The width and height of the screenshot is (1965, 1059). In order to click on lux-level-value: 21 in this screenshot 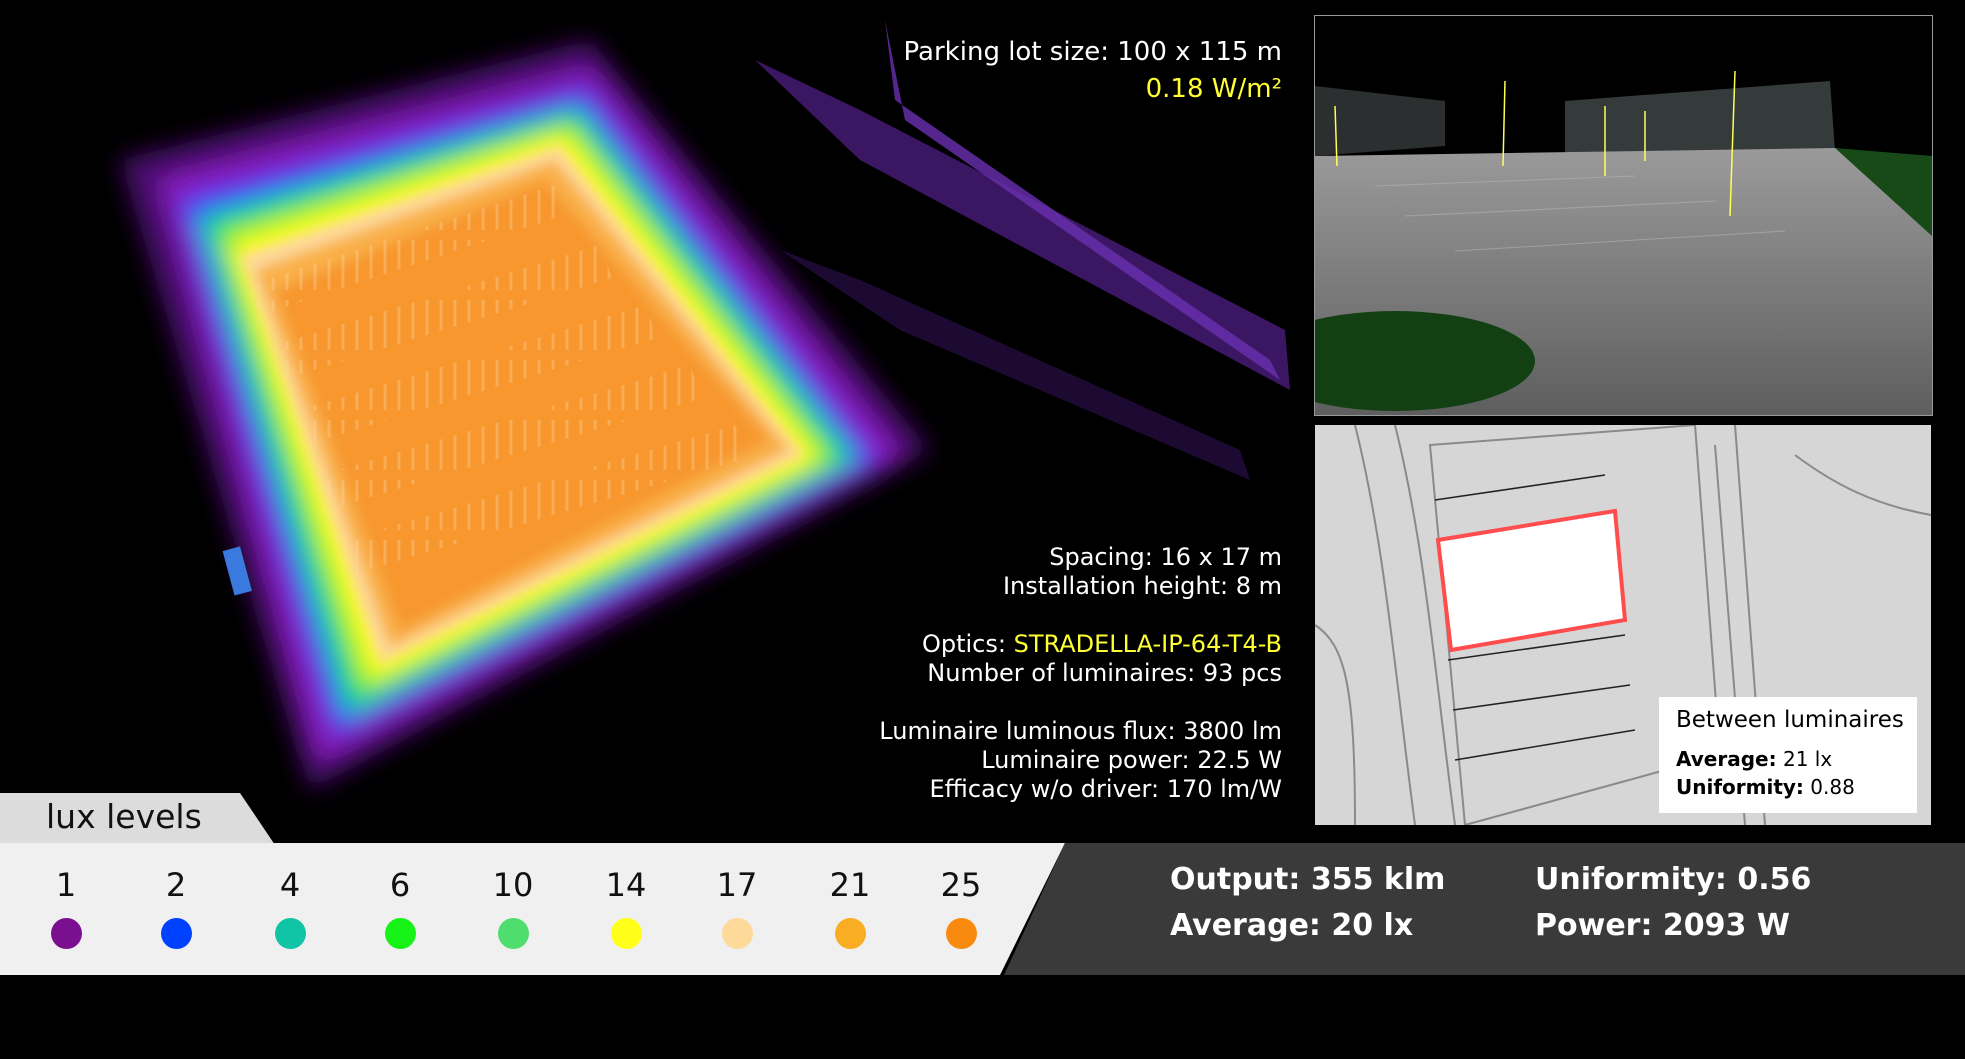, I will do `click(850, 885)`.